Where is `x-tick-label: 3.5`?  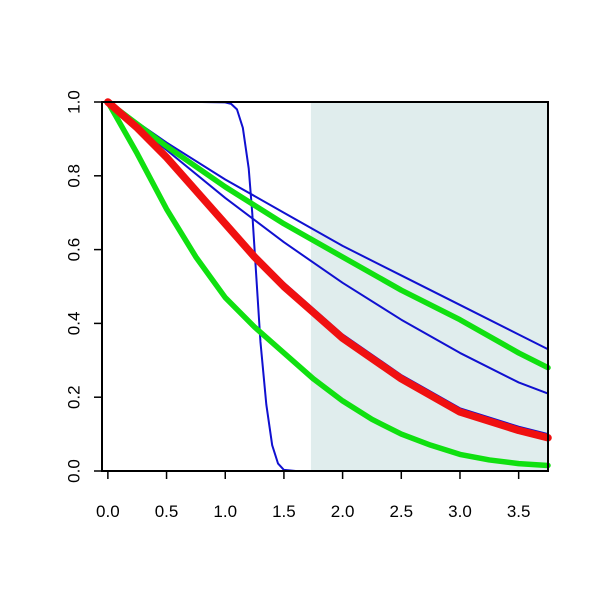
x-tick-label: 3.5 is located at coordinates (519, 511).